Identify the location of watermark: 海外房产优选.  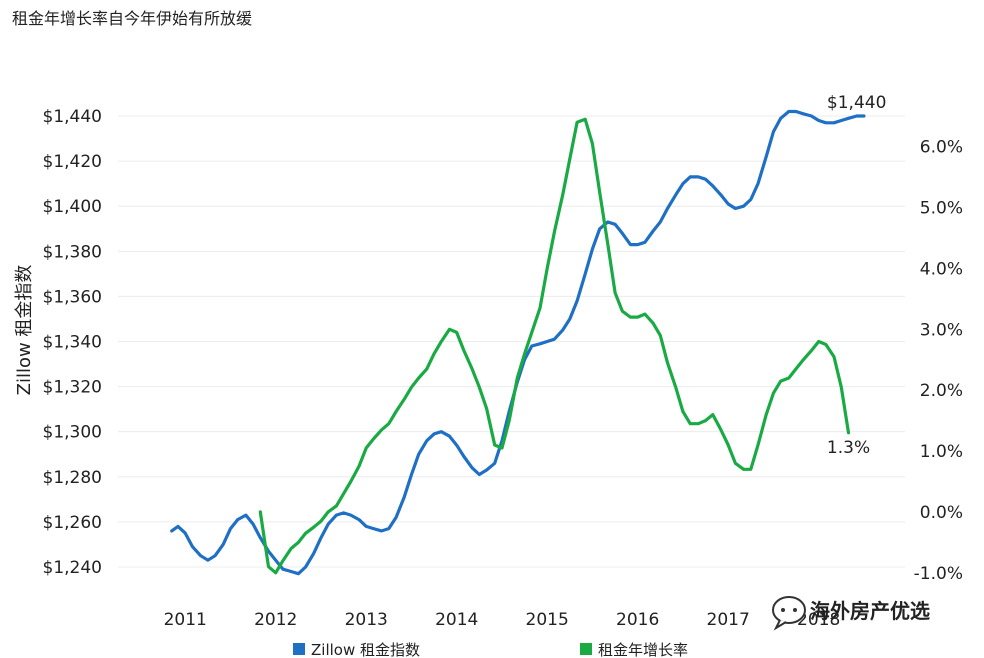
(851, 613).